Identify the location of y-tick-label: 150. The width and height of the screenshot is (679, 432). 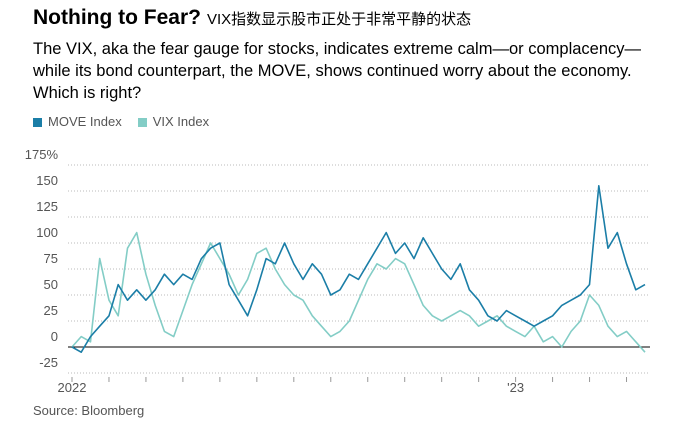
(47, 180).